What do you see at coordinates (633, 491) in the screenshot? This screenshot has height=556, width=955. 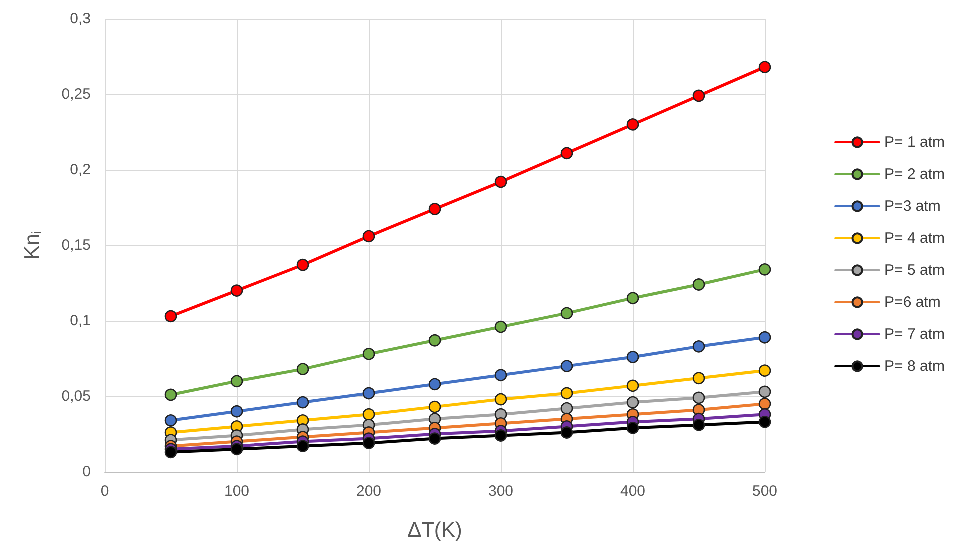 I see `x-tick-label: 400` at bounding box center [633, 491].